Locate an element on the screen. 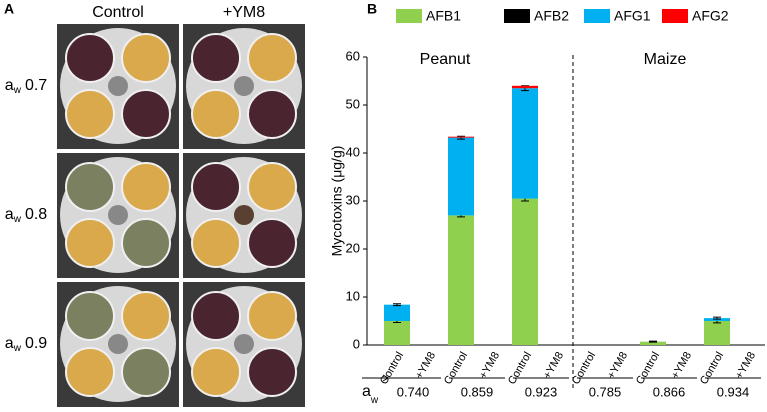 The width and height of the screenshot is (767, 412). row-label: aw 0.7 is located at coordinates (26, 86).